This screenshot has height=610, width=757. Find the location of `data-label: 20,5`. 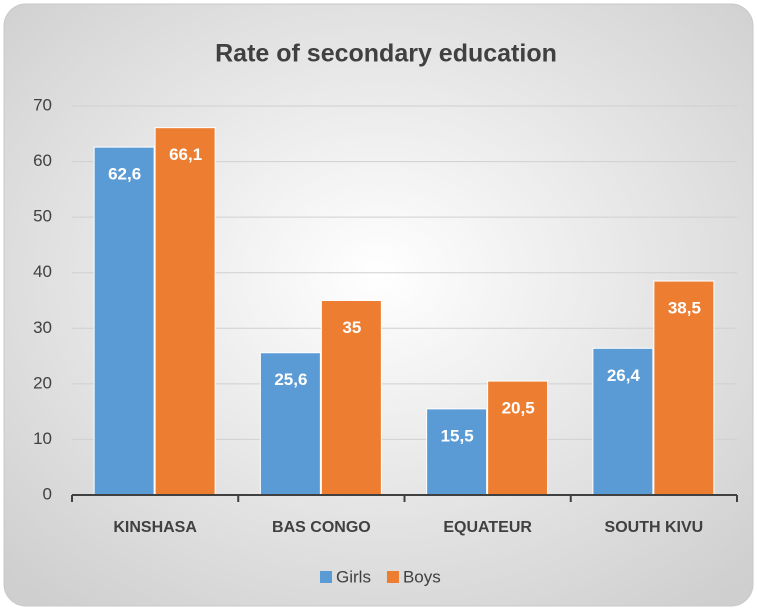

data-label: 20,5 is located at coordinates (518, 408).